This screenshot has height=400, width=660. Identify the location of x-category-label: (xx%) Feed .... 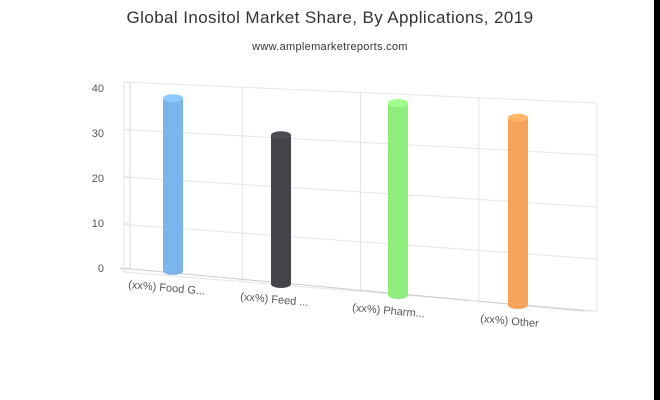
(274, 300).